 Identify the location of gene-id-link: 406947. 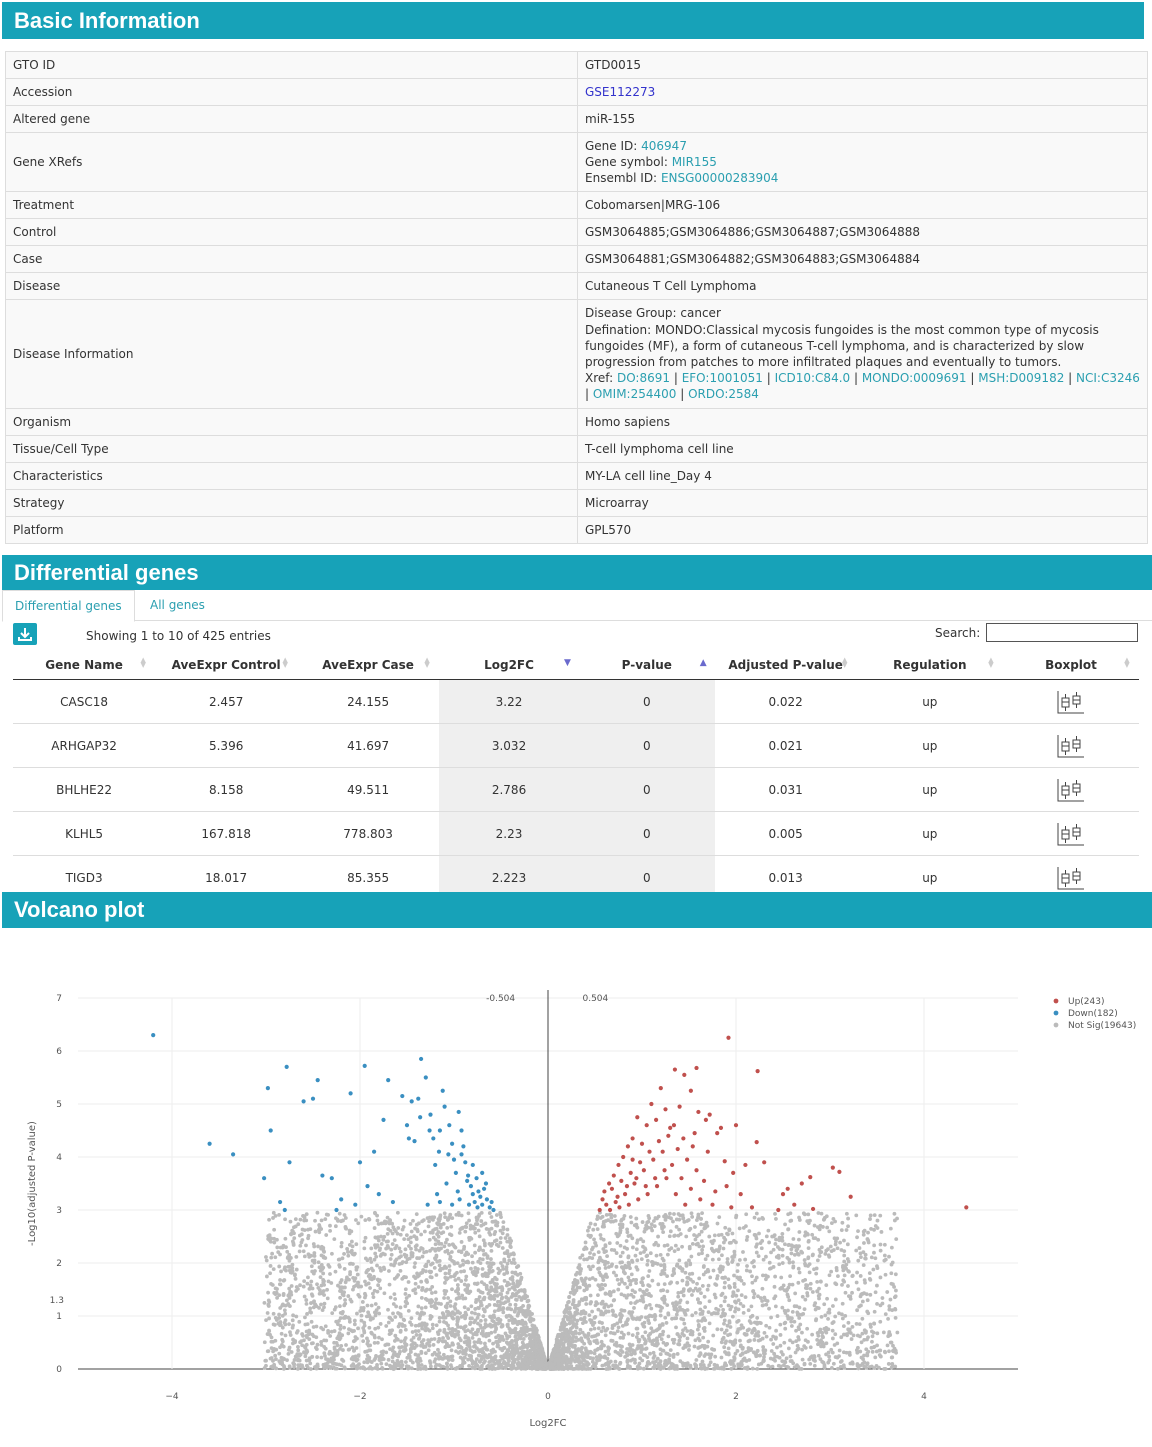
(664, 146).